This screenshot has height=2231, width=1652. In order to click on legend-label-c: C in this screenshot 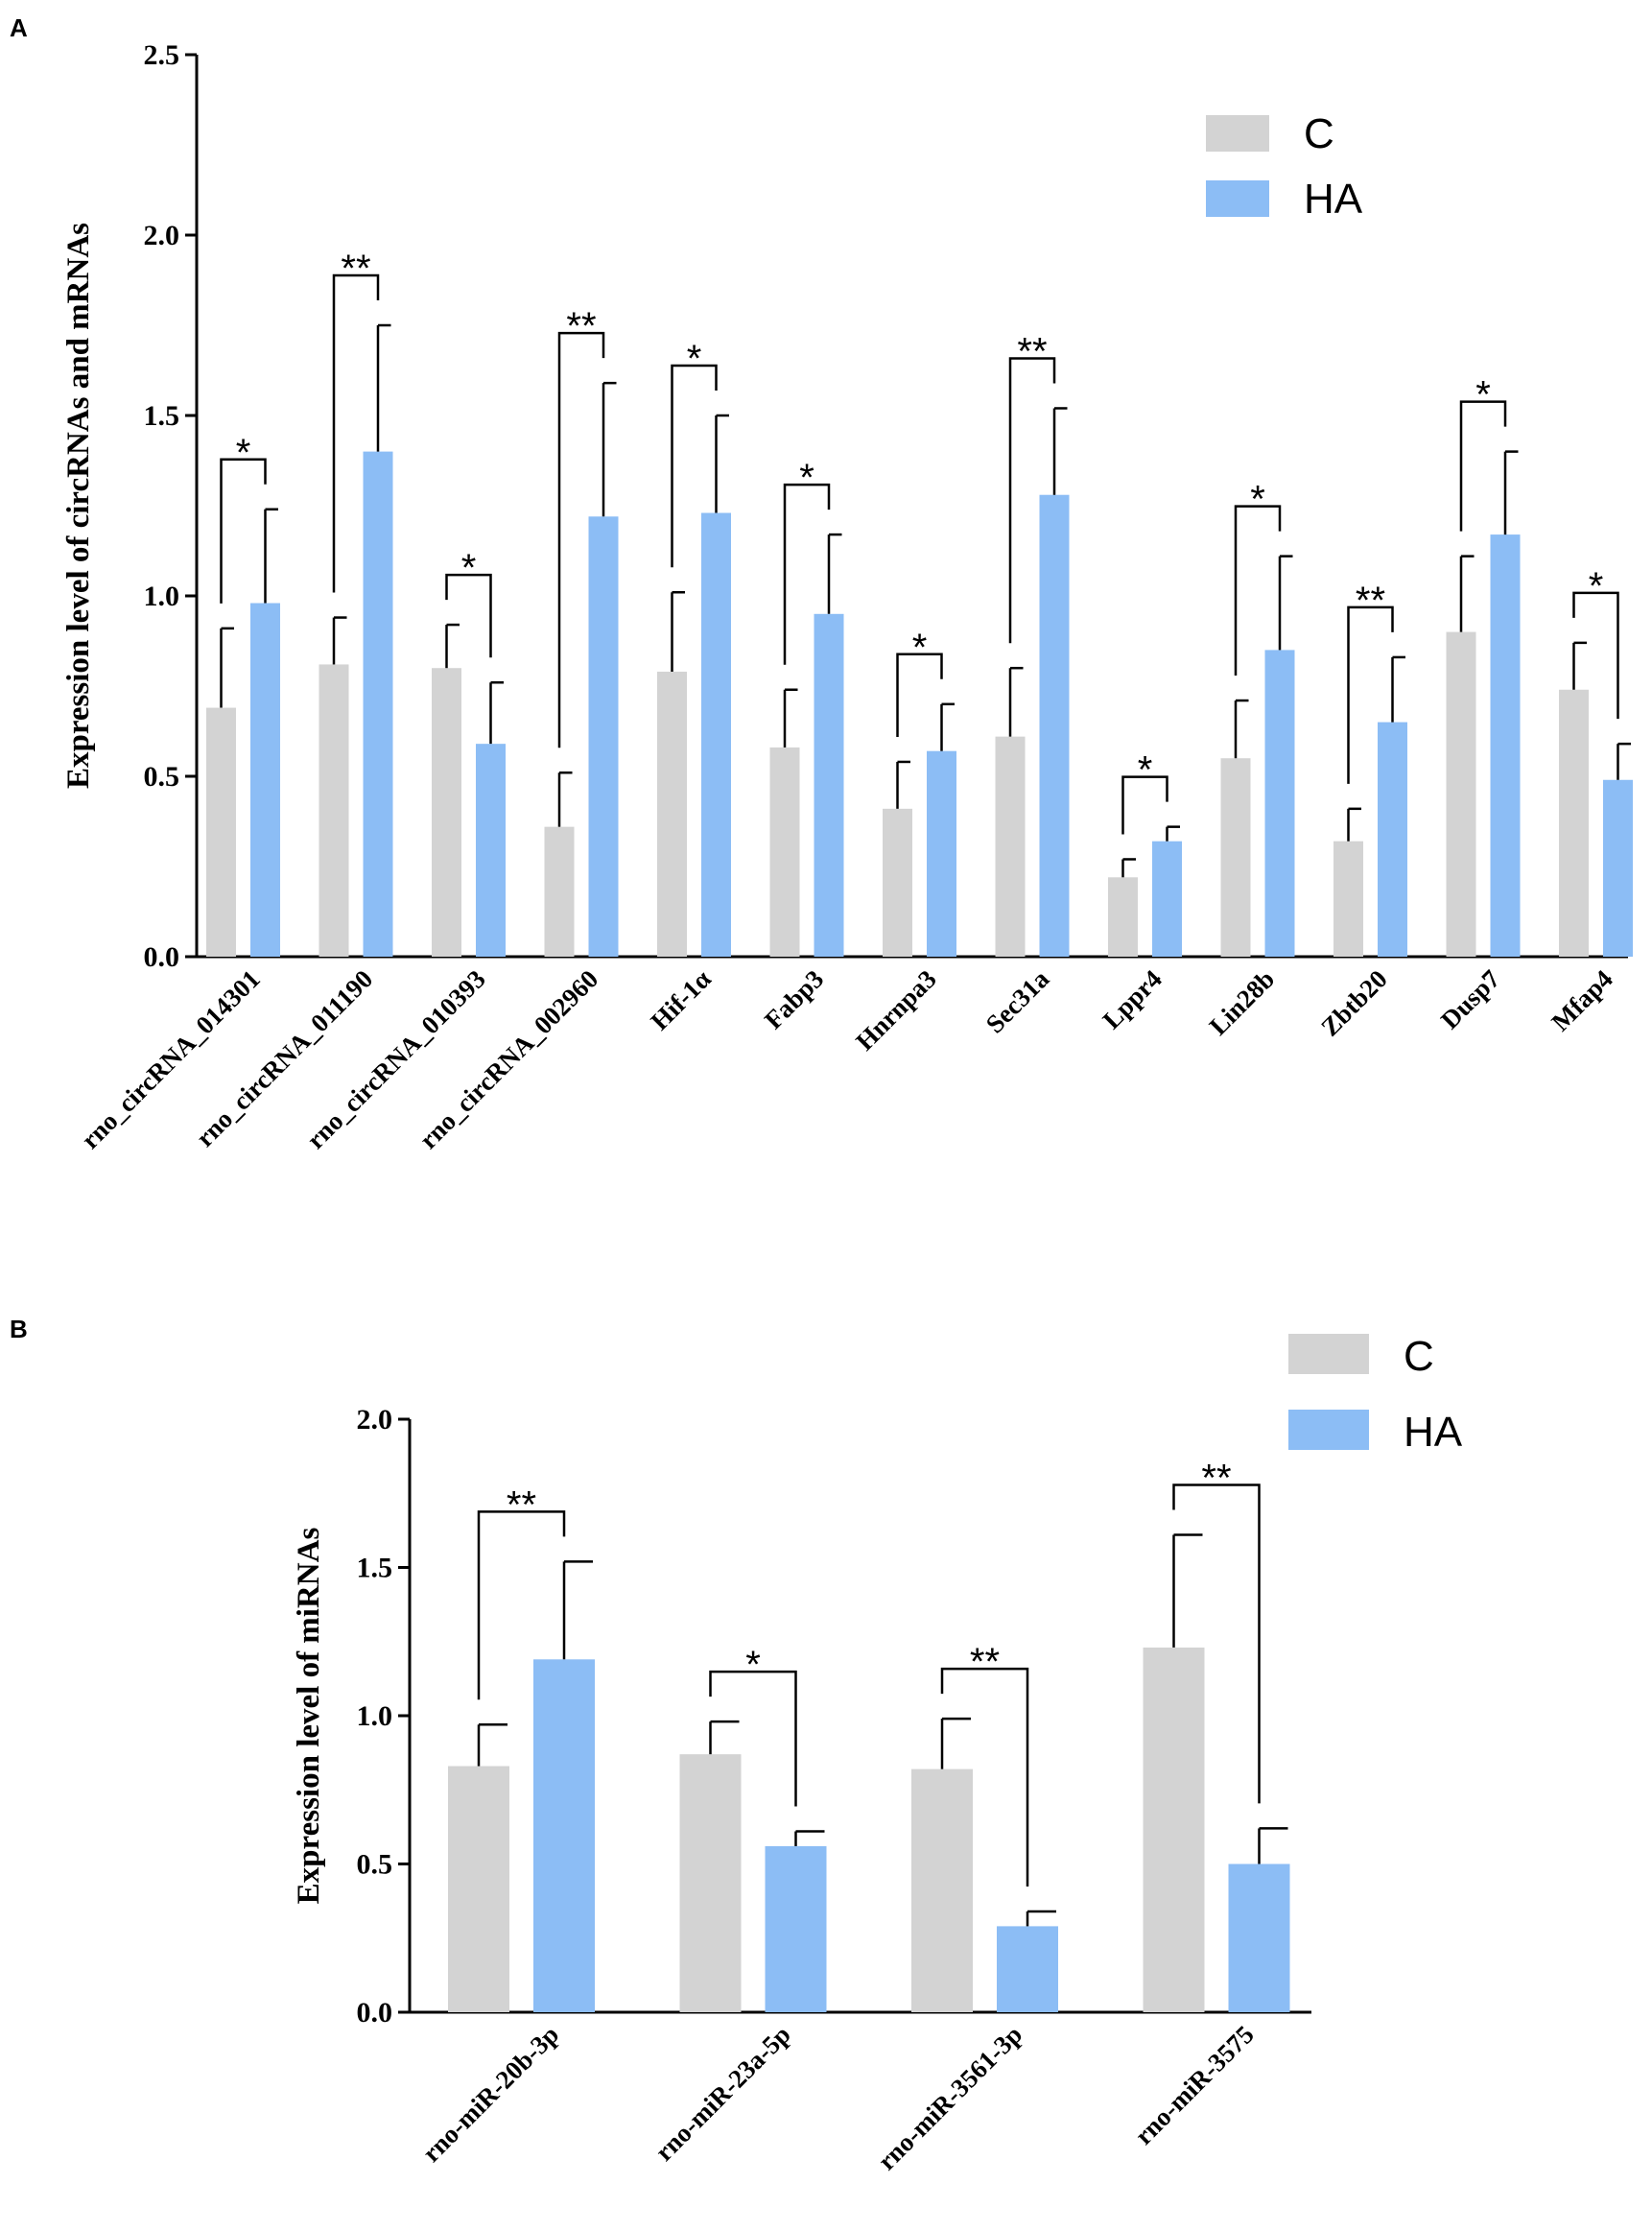, I will do `click(1319, 133)`.